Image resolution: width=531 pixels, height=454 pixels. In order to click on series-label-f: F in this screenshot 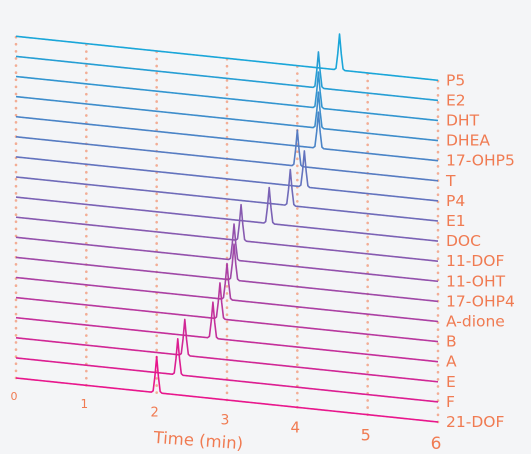, I will do `click(450, 402)`.